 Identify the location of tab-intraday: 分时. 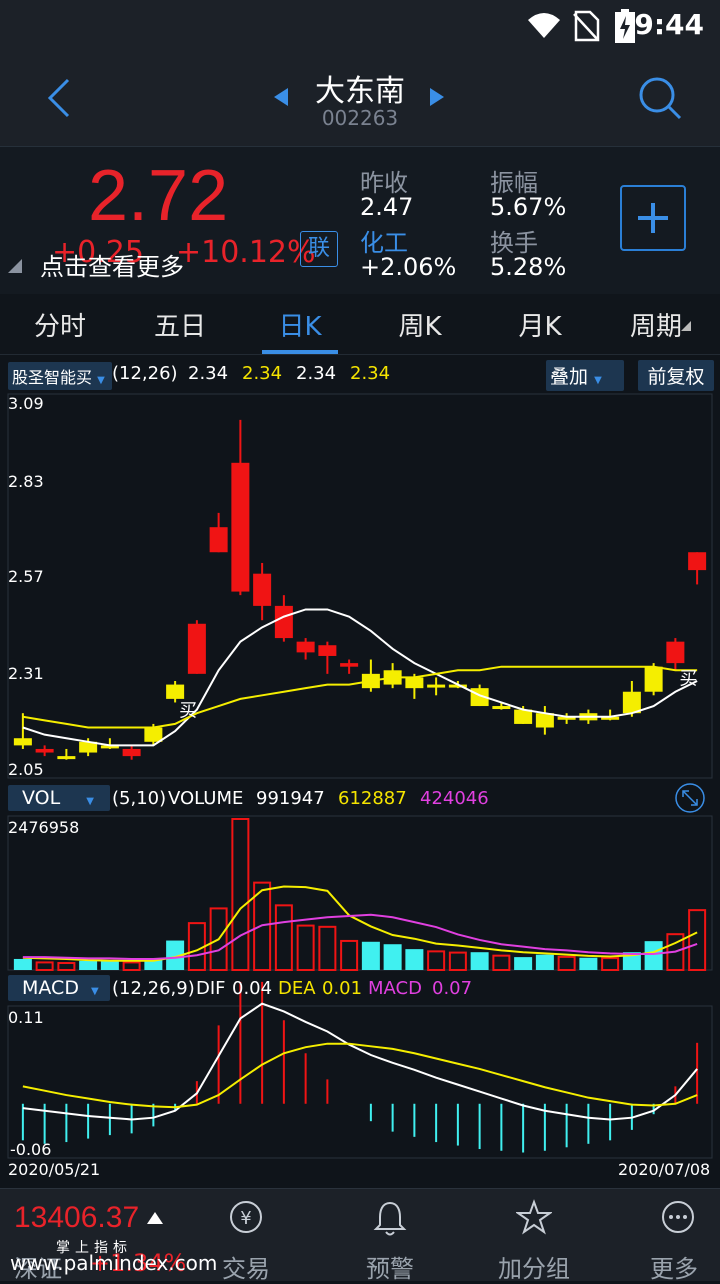
(59, 327).